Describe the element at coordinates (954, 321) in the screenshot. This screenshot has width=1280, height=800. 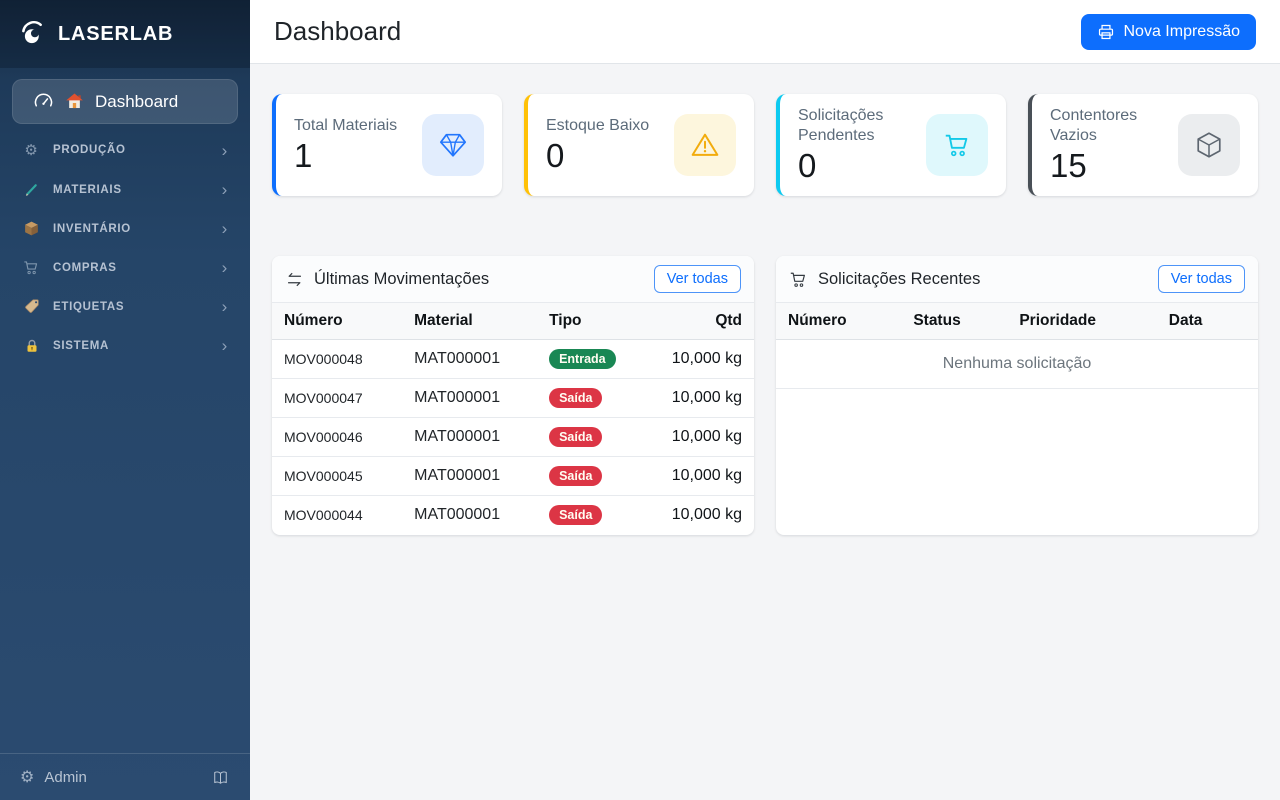
I see `column-header: Status` at that location.